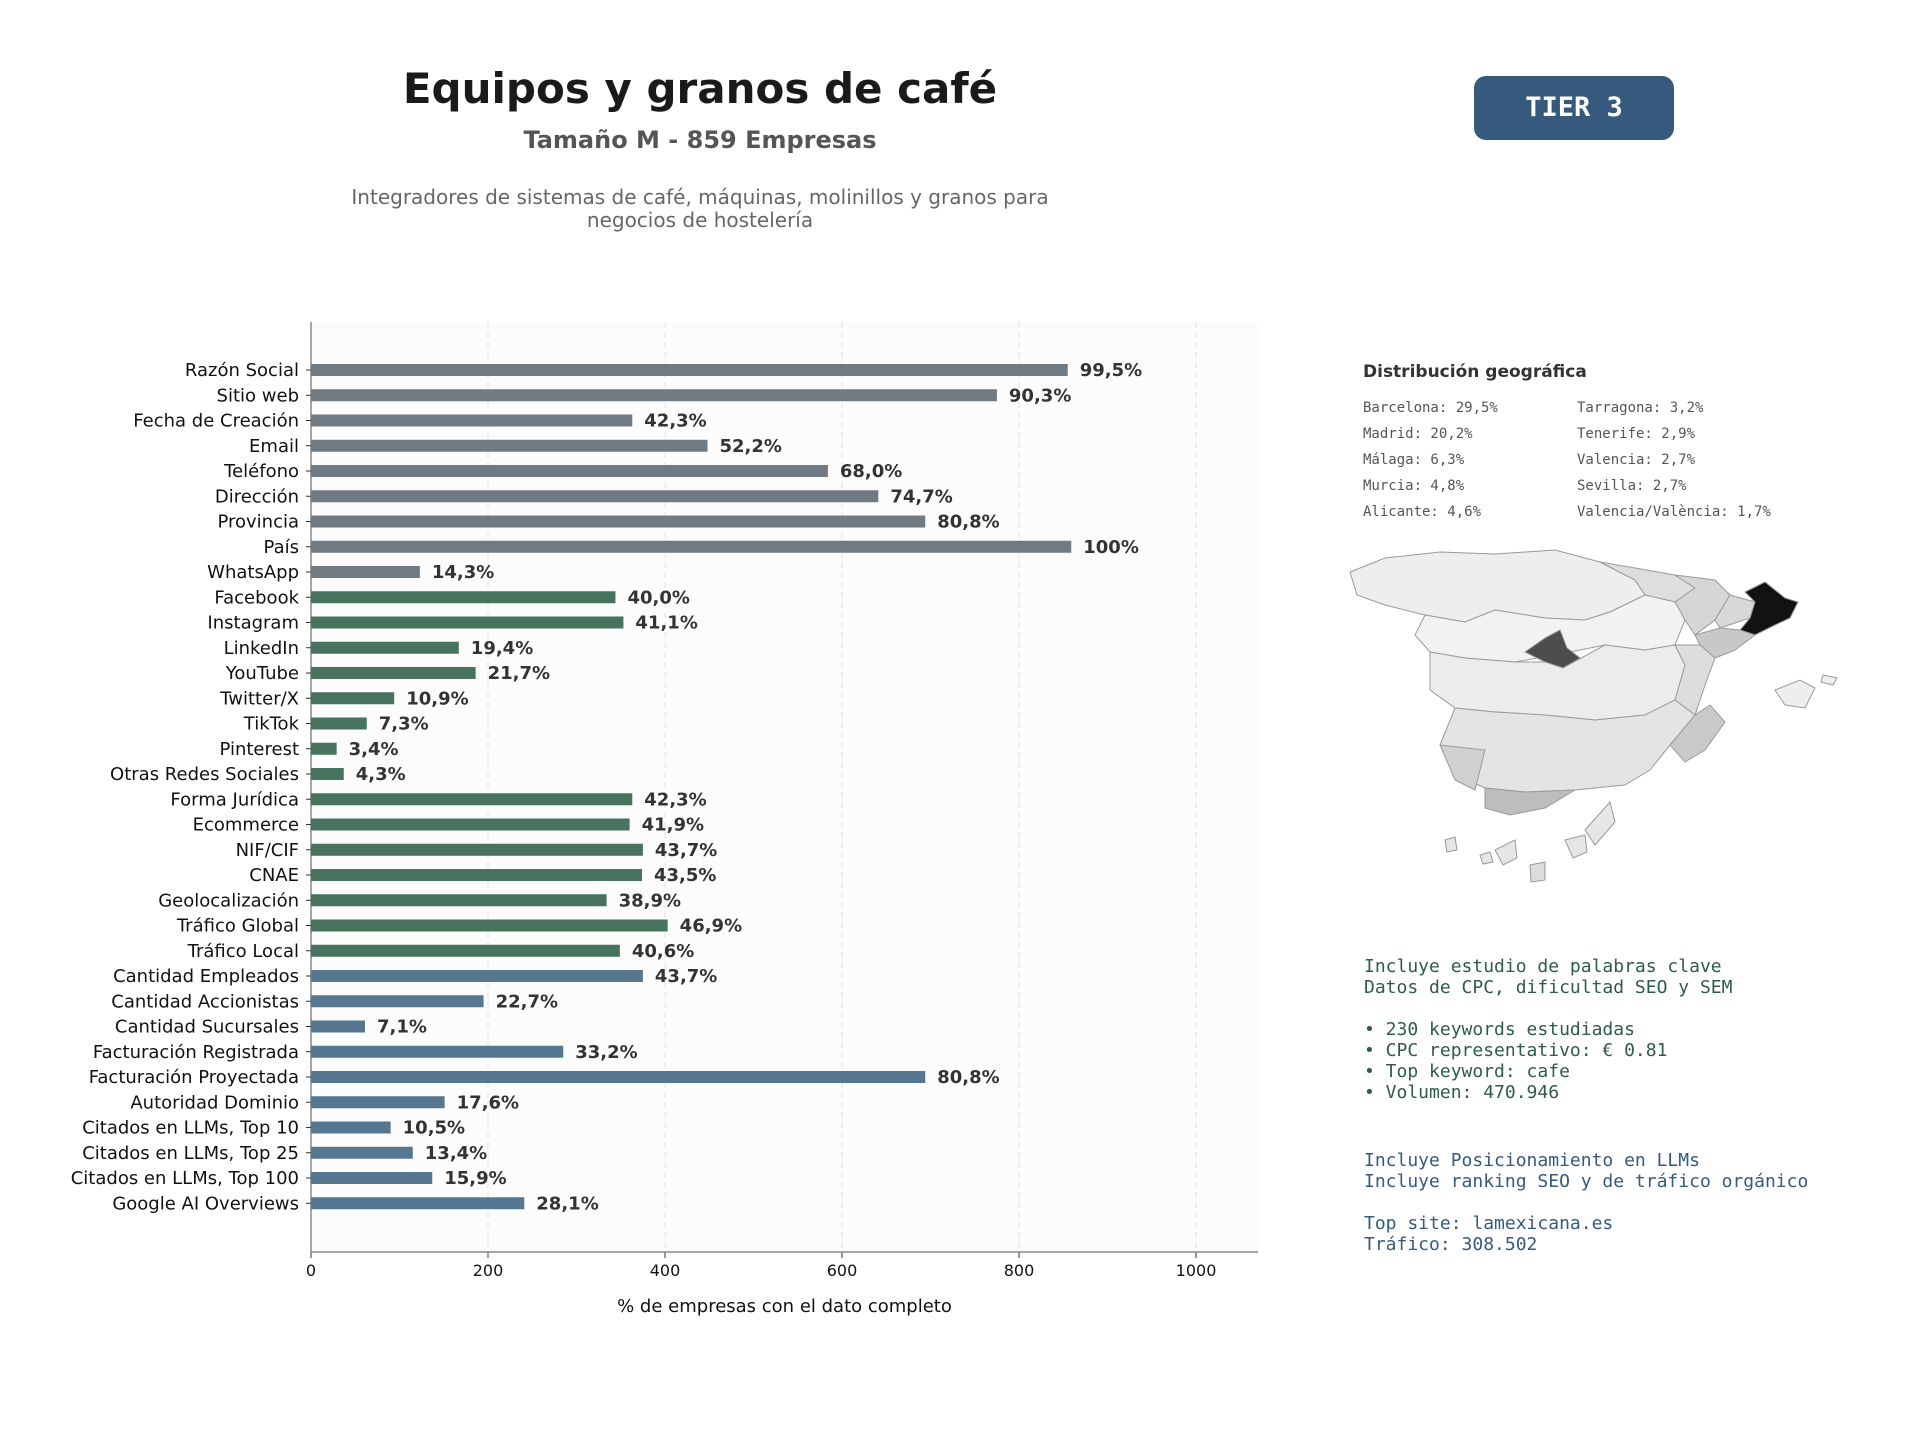 The height and width of the screenshot is (1440, 1920). What do you see at coordinates (253, 623) in the screenshot?
I see `category-label: Instagram` at bounding box center [253, 623].